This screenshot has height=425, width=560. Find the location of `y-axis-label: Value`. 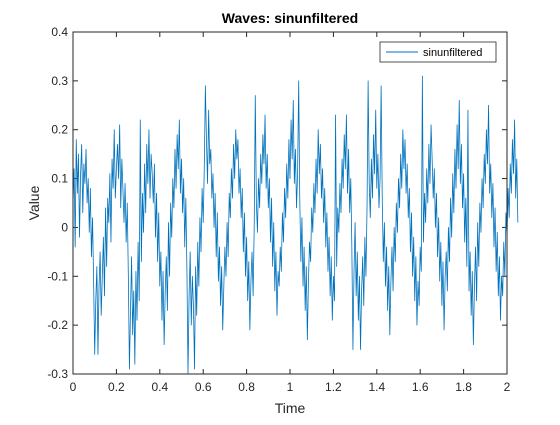

y-axis-label: Value is located at coordinates (34, 202).